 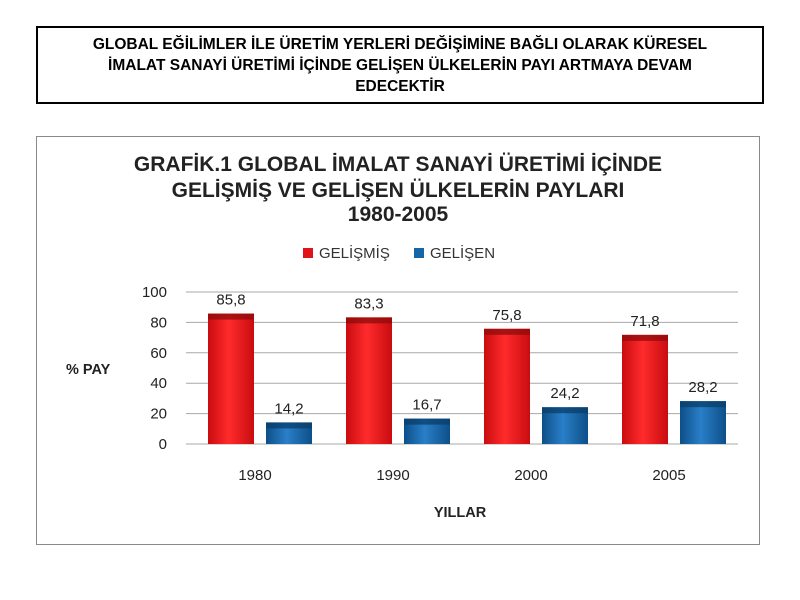 What do you see at coordinates (565, 425) in the screenshot?
I see `bar-gelisen-2000` at bounding box center [565, 425].